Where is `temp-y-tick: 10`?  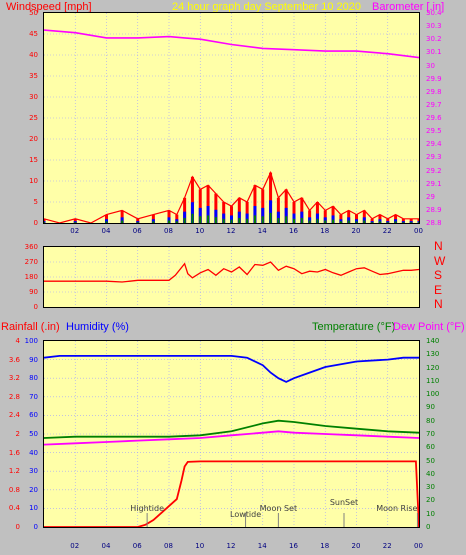 temp-y-tick: 10 is located at coordinates (430, 513).